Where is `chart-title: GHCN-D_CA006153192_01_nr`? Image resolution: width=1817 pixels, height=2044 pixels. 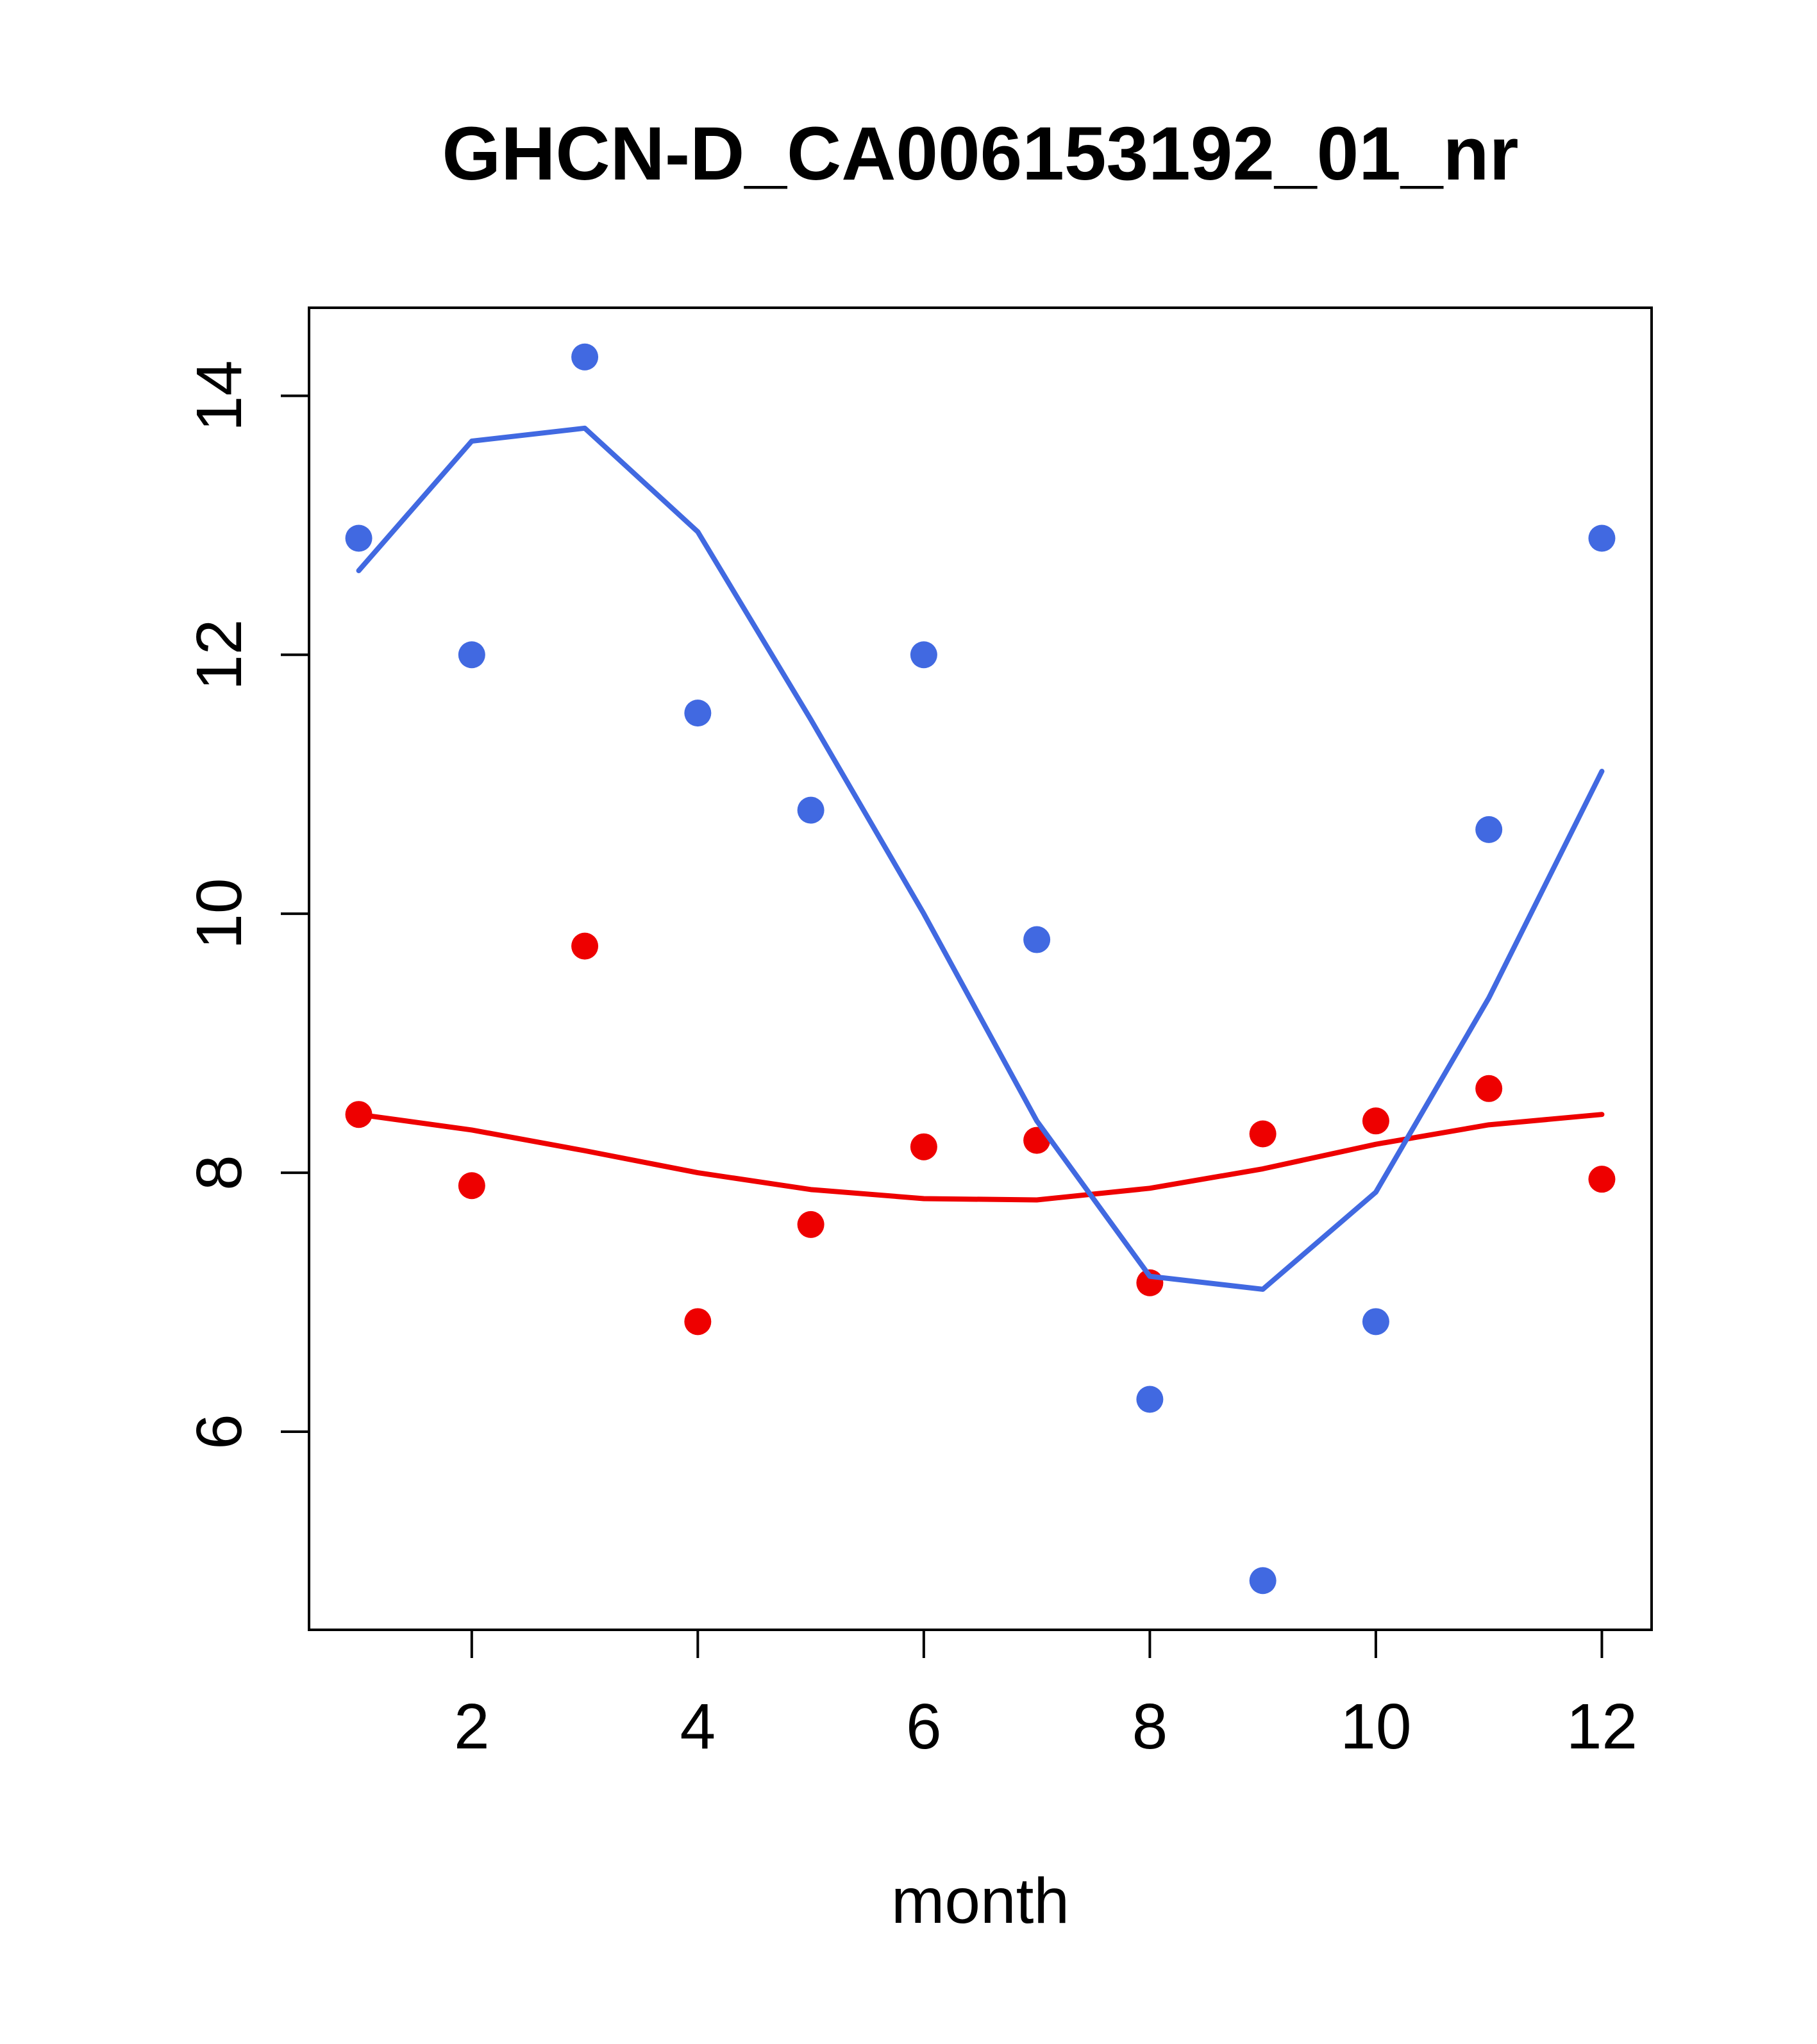
chart-title: GHCN-D_CA006153192_01_nr is located at coordinates (981, 154).